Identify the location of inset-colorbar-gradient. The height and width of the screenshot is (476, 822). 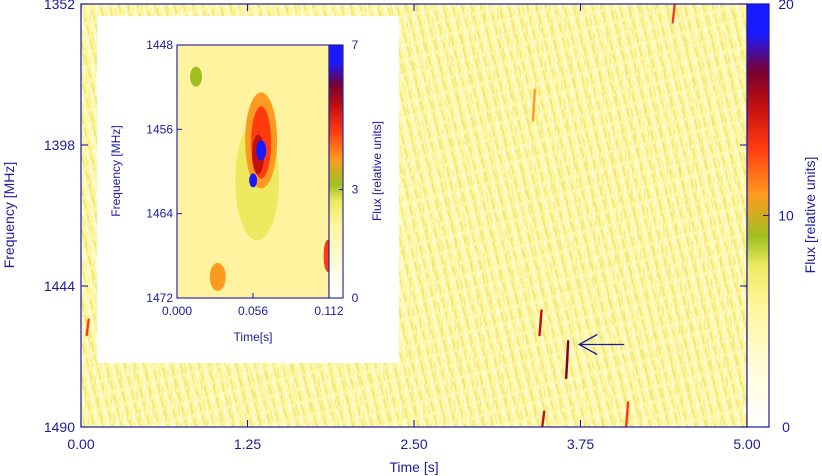
(336, 171).